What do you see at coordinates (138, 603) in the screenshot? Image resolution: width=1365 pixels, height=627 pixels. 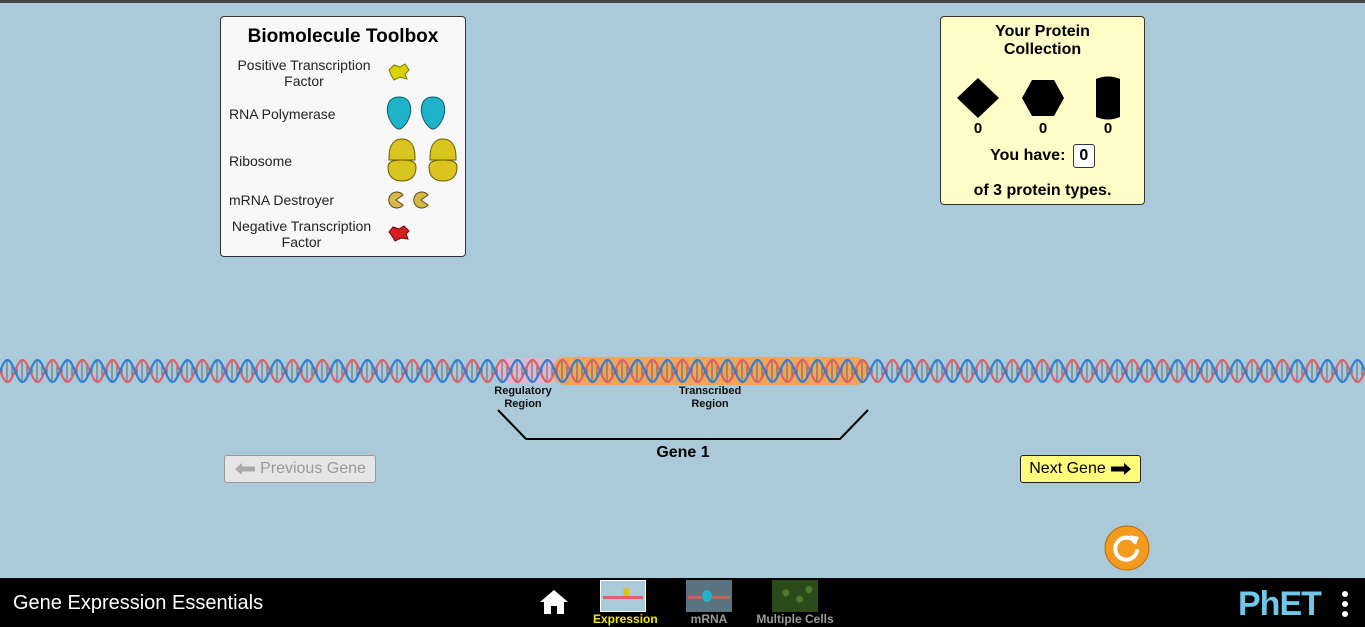 I see `app-title: Gene Expression Essentials` at bounding box center [138, 603].